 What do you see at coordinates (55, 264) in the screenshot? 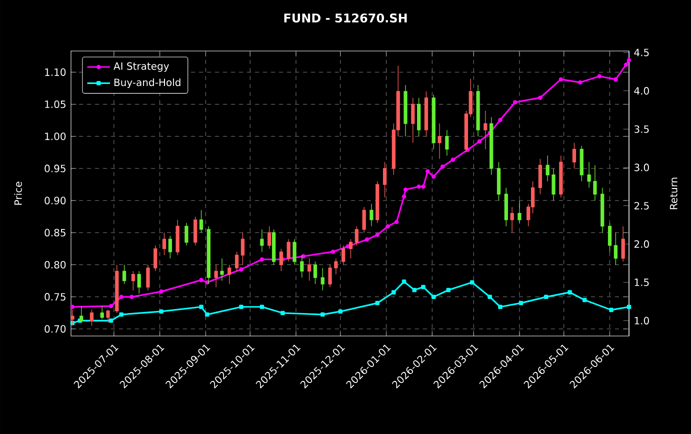
I see `y-tick-label: 0.80` at bounding box center [55, 264].